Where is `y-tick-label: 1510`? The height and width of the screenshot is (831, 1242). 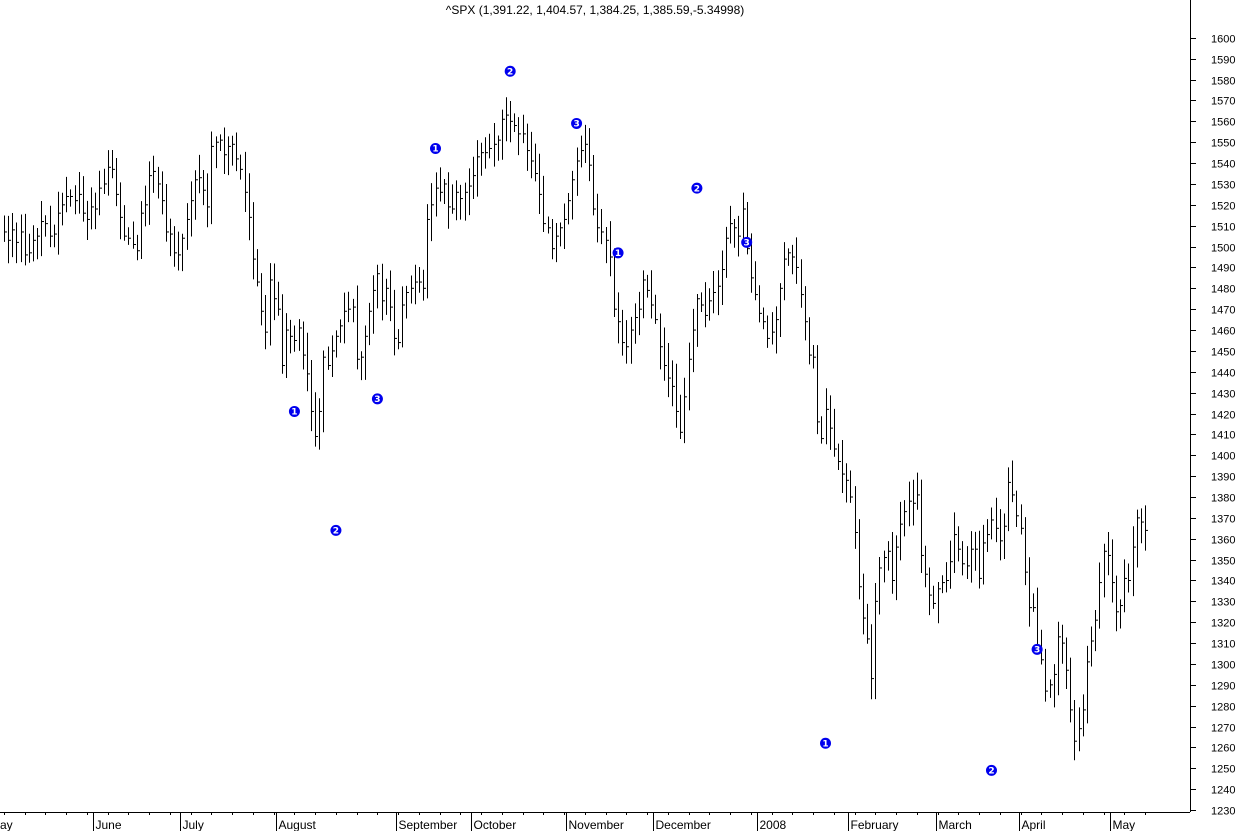 y-tick-label: 1510 is located at coordinates (1223, 228).